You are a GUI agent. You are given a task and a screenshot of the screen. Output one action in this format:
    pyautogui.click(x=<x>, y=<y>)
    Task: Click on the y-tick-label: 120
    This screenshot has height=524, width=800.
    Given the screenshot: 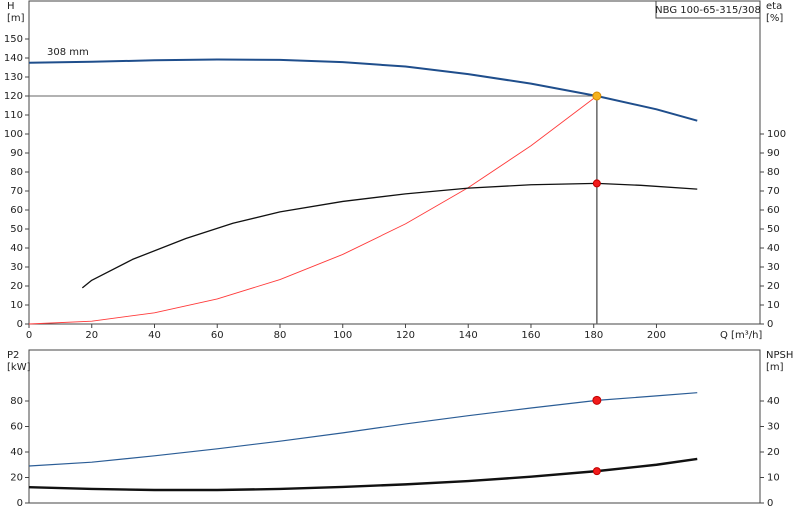 What is the action you would take?
    pyautogui.click(x=13, y=96)
    